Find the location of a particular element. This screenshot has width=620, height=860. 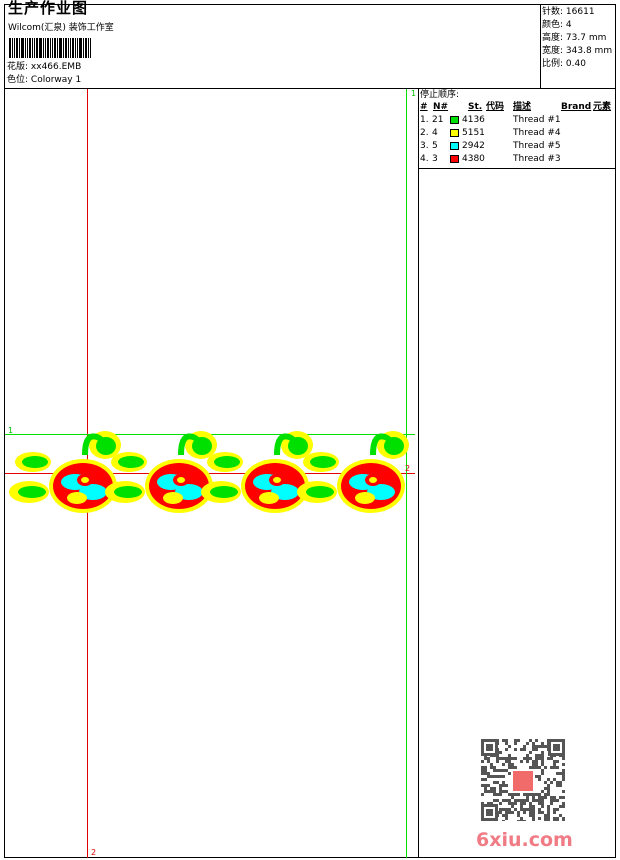

qr-code-icon is located at coordinates (523, 780).